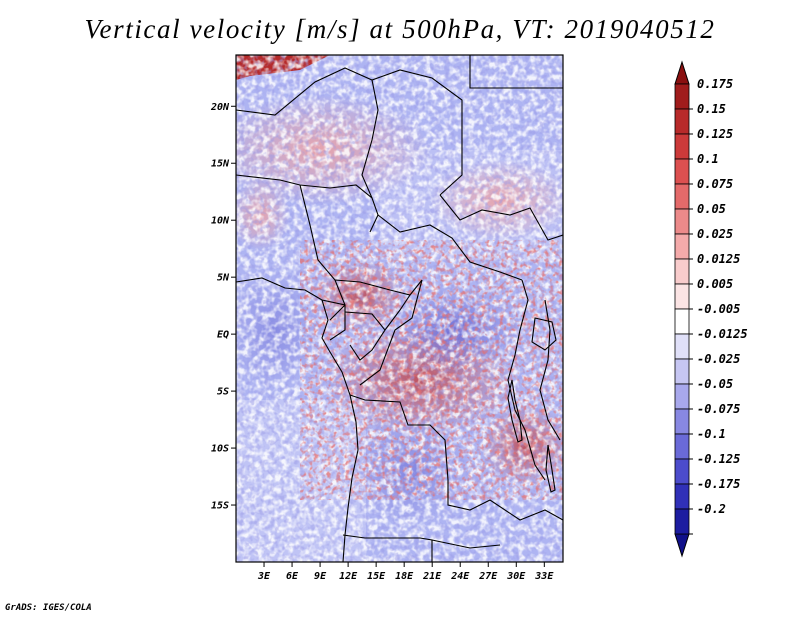 The height and width of the screenshot is (618, 800). What do you see at coordinates (220, 449) in the screenshot?
I see `lat-tick-label-6: 10S` at bounding box center [220, 449].